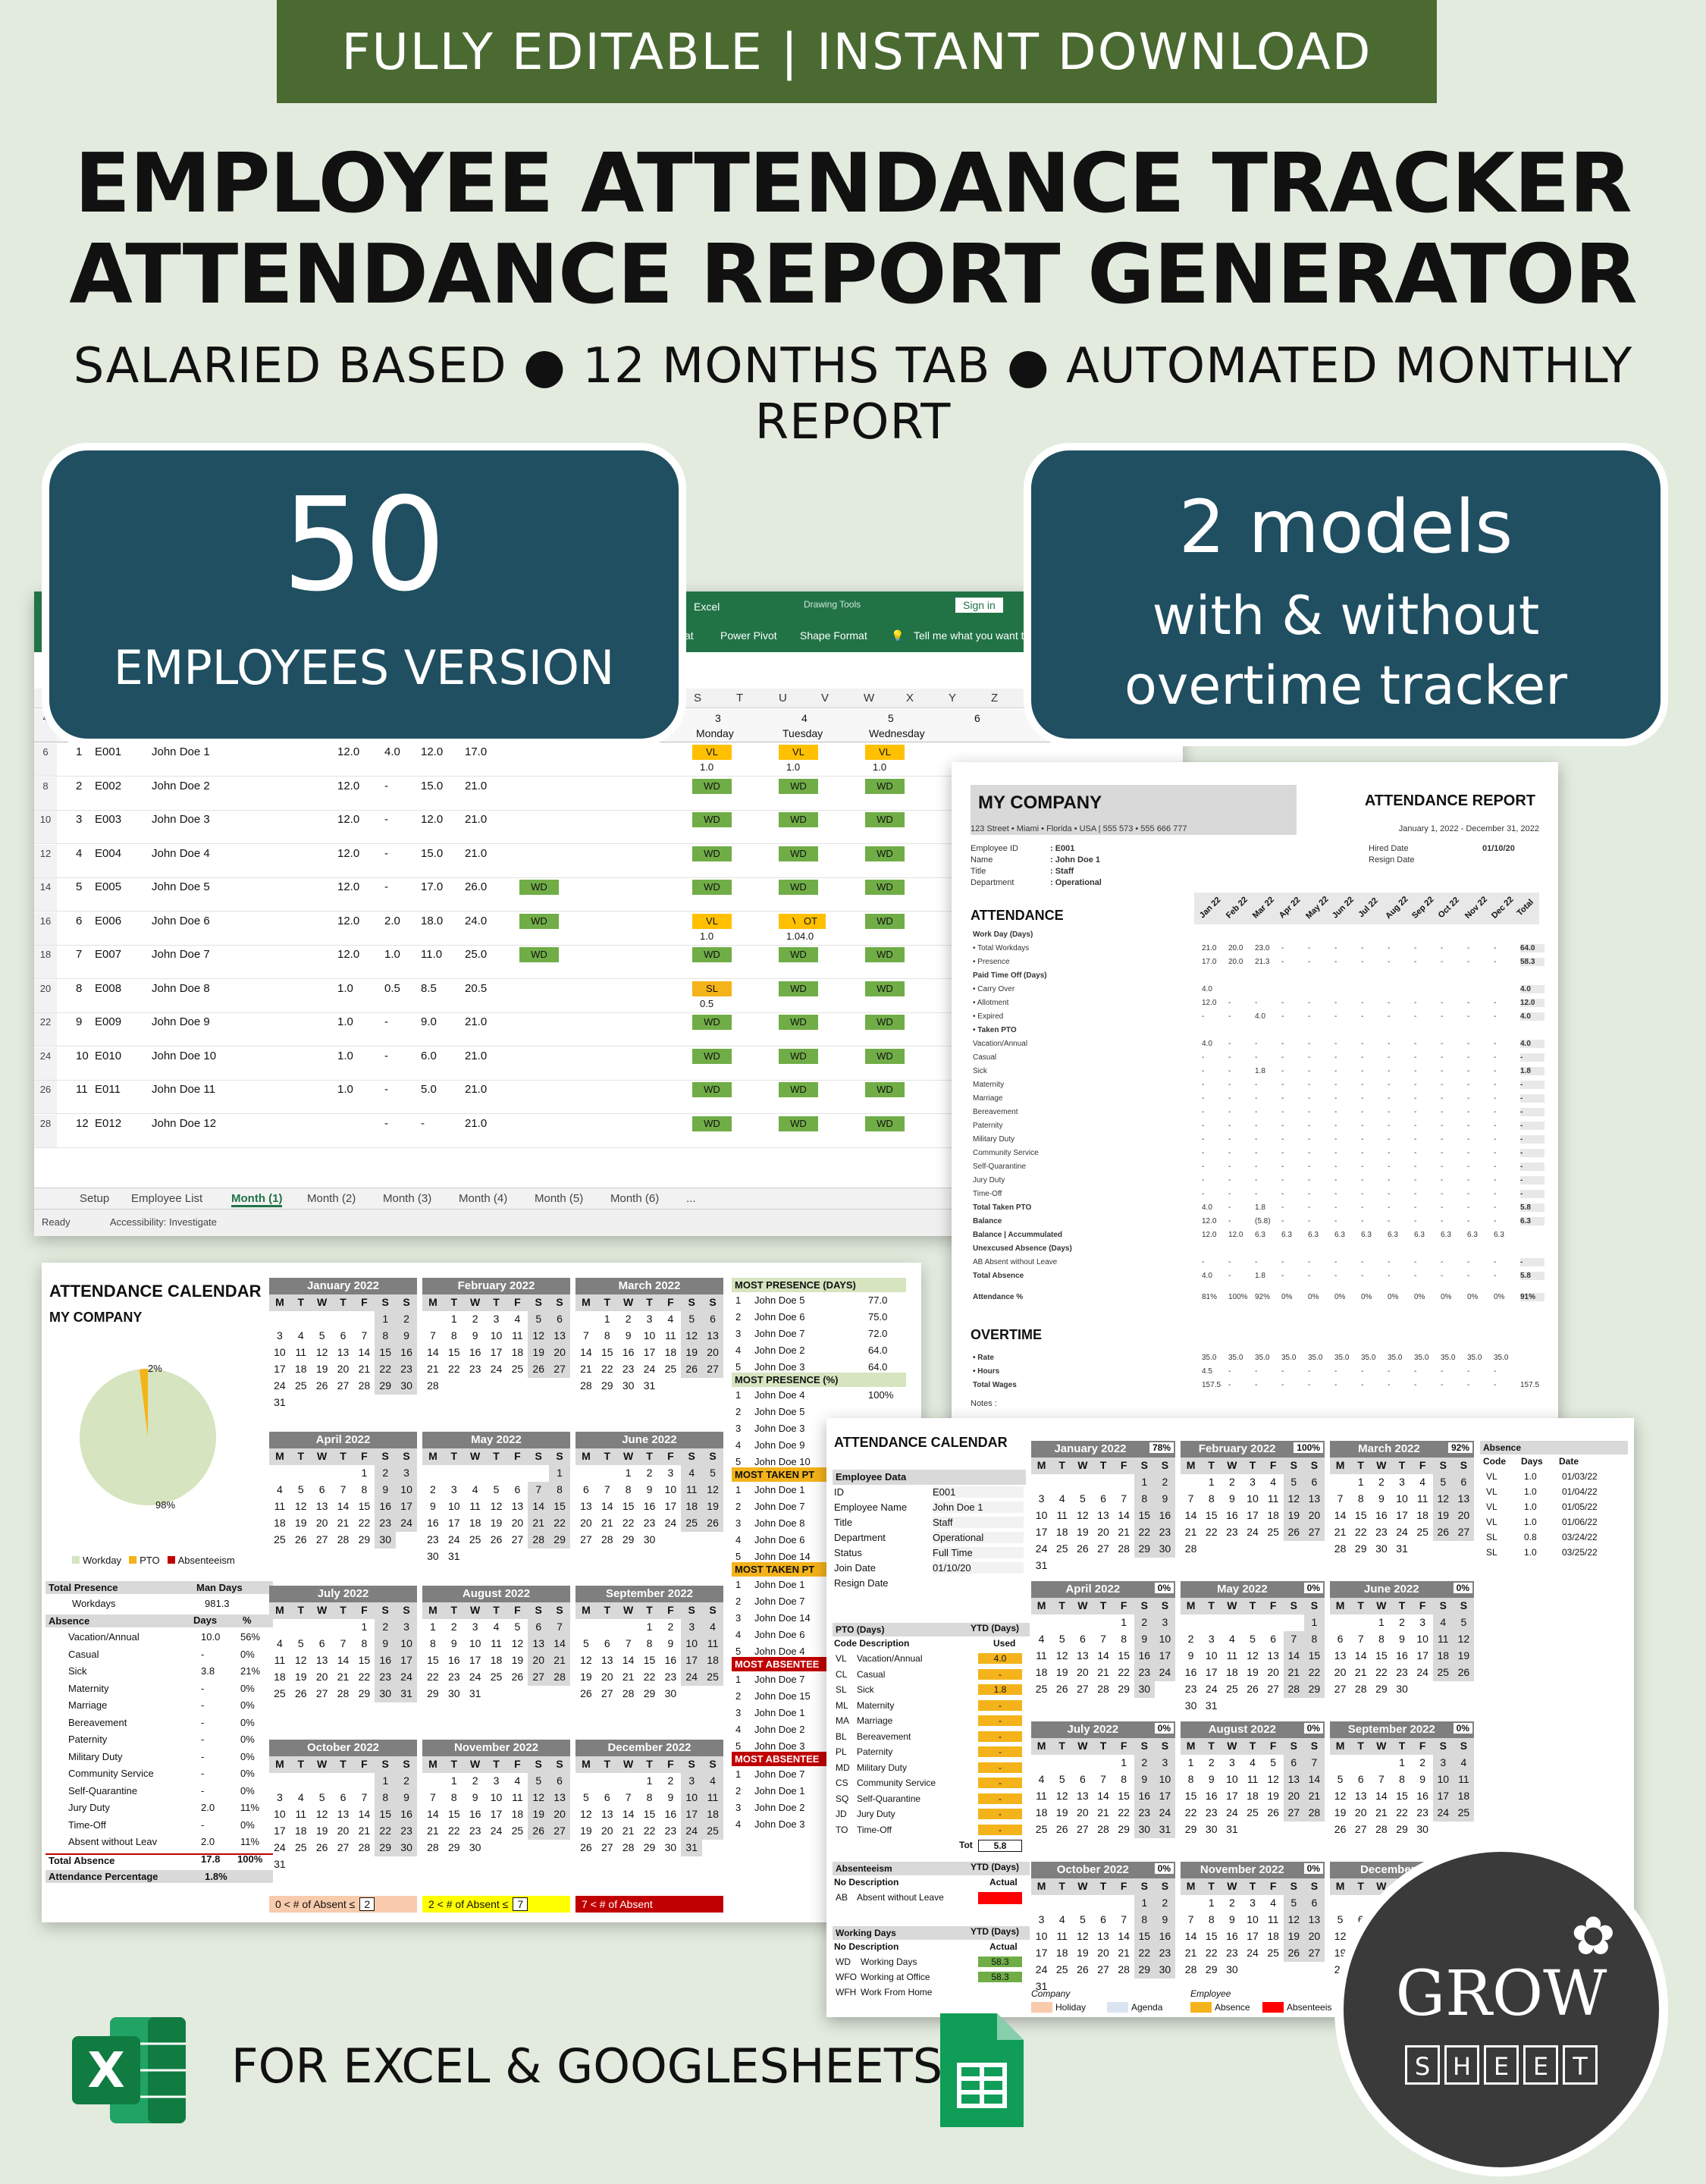 The height and width of the screenshot is (2184, 1706). I want to click on sheet-tab: Setup, so click(95, 1198).